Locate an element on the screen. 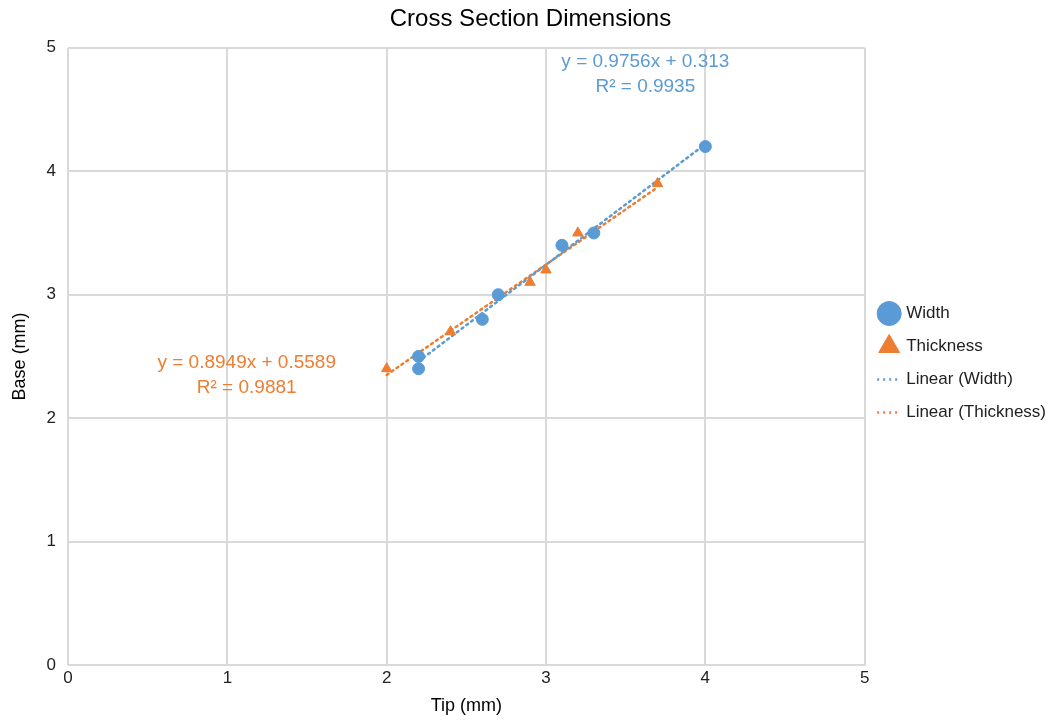  x-tick-label: 4 is located at coordinates (705, 677).